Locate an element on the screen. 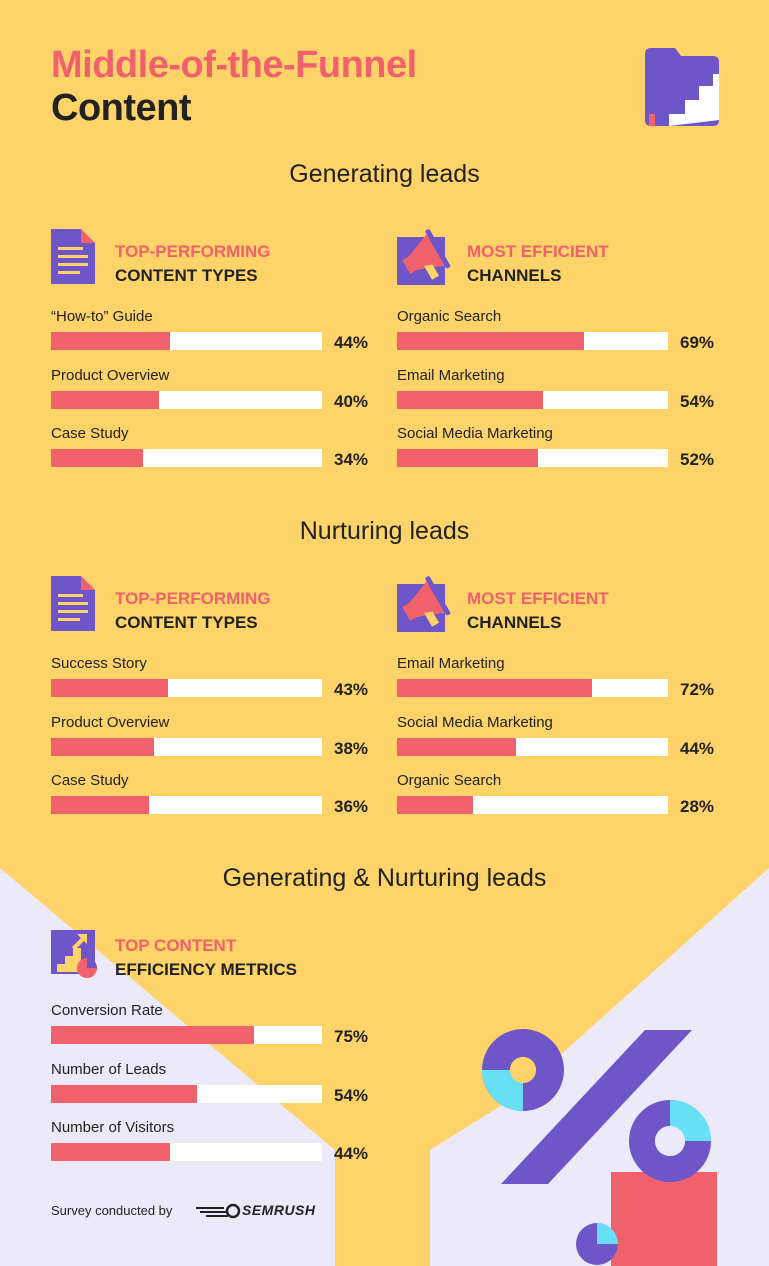 The height and width of the screenshot is (1266, 769). bar-value-label: 52% is located at coordinates (697, 459).